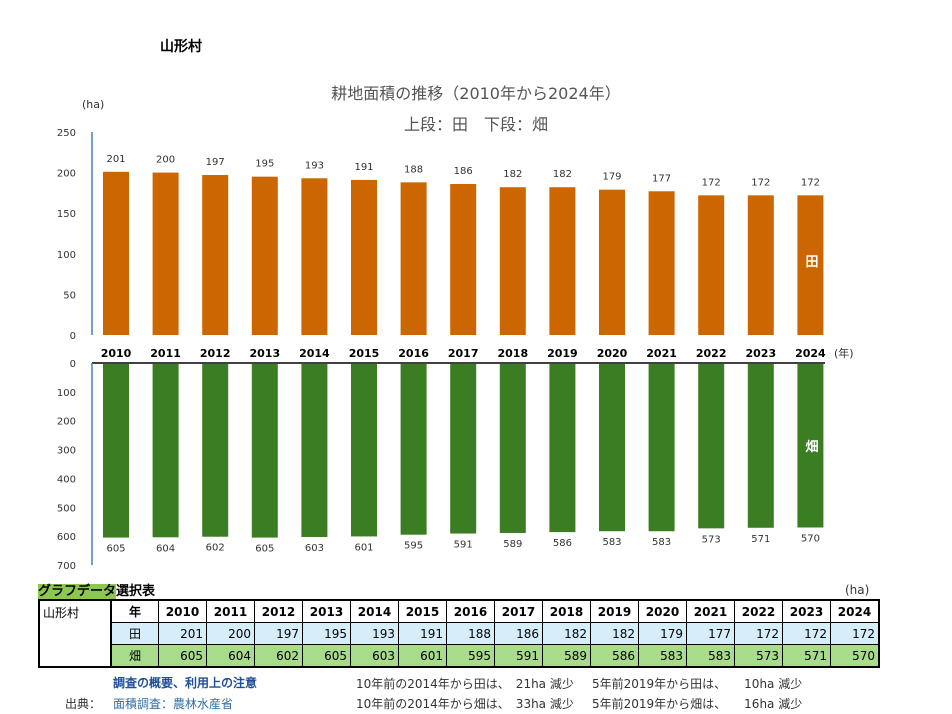 The height and width of the screenshot is (714, 952). What do you see at coordinates (278, 656) in the screenshot?
I see `table-cell-hata: 602` at bounding box center [278, 656].